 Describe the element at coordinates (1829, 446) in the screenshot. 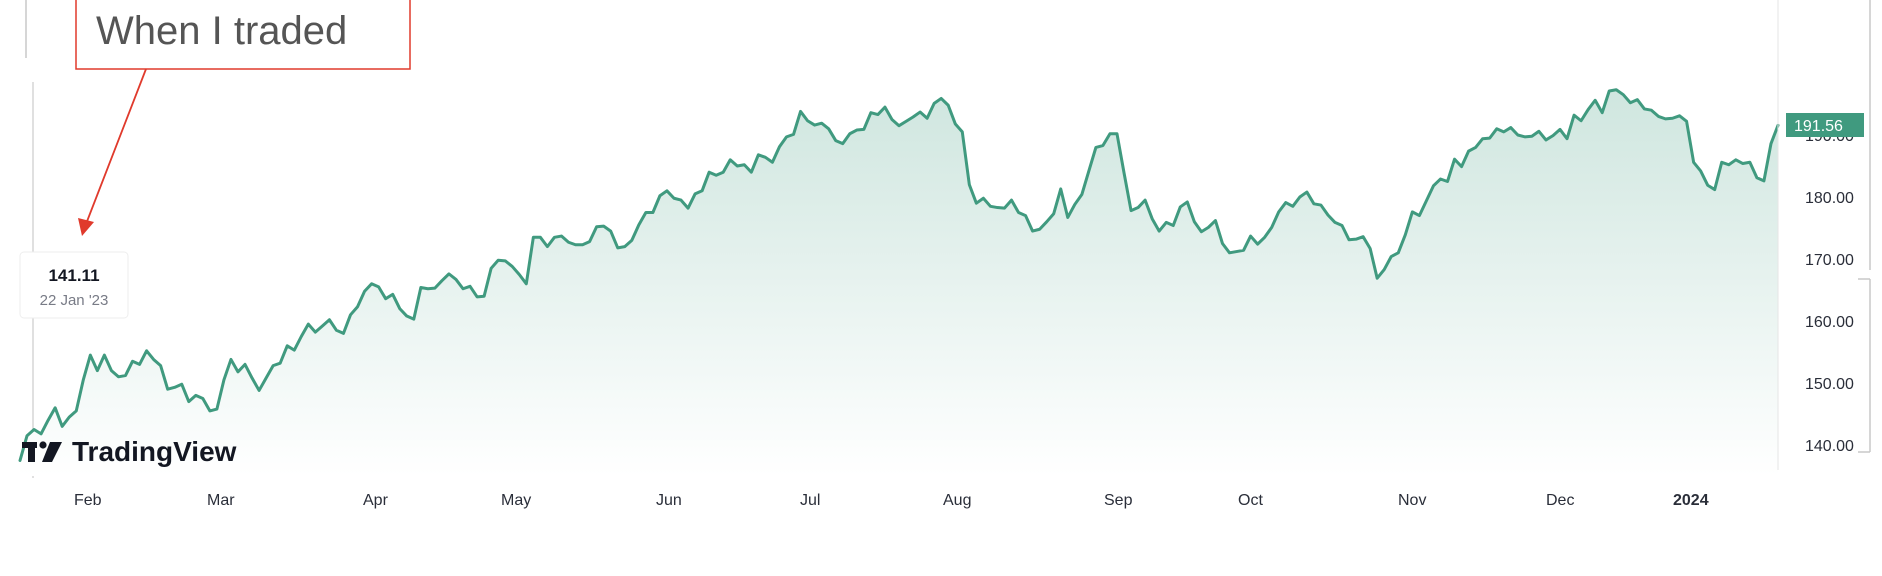

I see `y-tick-label: 140.00` at that location.